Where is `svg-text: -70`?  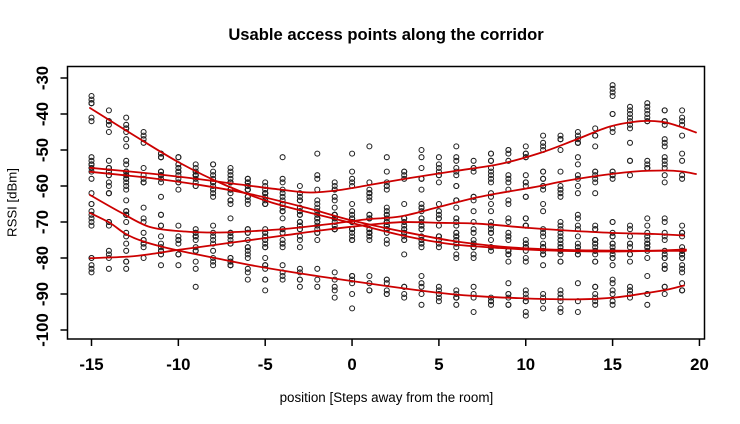 svg-text: -70 is located at coordinates (42, 222).